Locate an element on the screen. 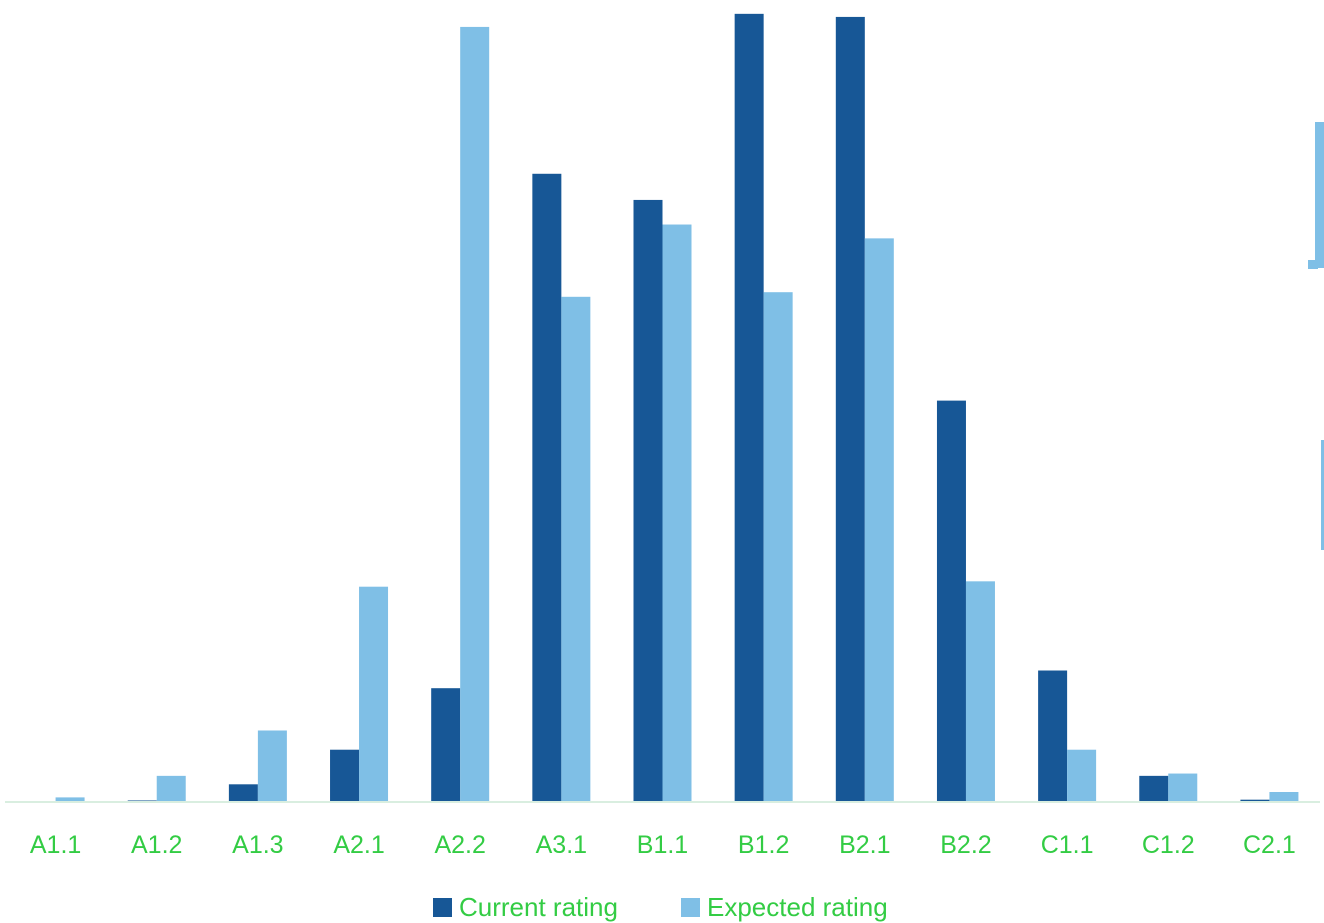 The image size is (1324, 923). legend-item-expected-rating: Expected rating is located at coordinates (784, 907).